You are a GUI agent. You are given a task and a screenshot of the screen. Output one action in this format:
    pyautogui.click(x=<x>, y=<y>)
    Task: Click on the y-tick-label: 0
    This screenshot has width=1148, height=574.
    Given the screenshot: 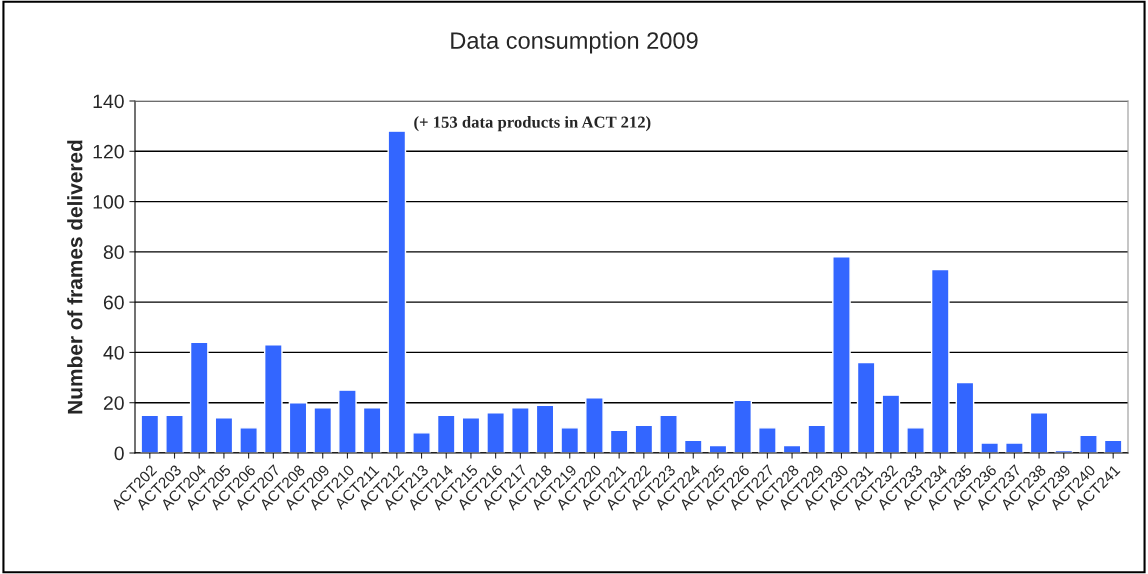 What is the action you would take?
    pyautogui.click(x=119, y=453)
    